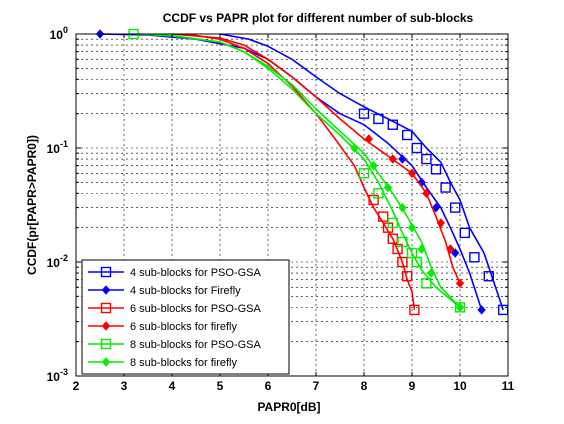  What do you see at coordinates (57, 261) in the screenshot?
I see `y-tick-label: 10⁻²` at bounding box center [57, 261].